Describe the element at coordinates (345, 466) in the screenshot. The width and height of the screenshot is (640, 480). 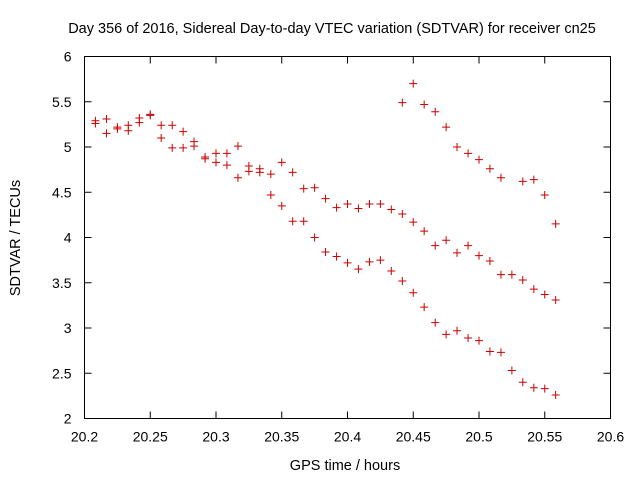
I see `x-axis-label: GPS time / hours` at that location.